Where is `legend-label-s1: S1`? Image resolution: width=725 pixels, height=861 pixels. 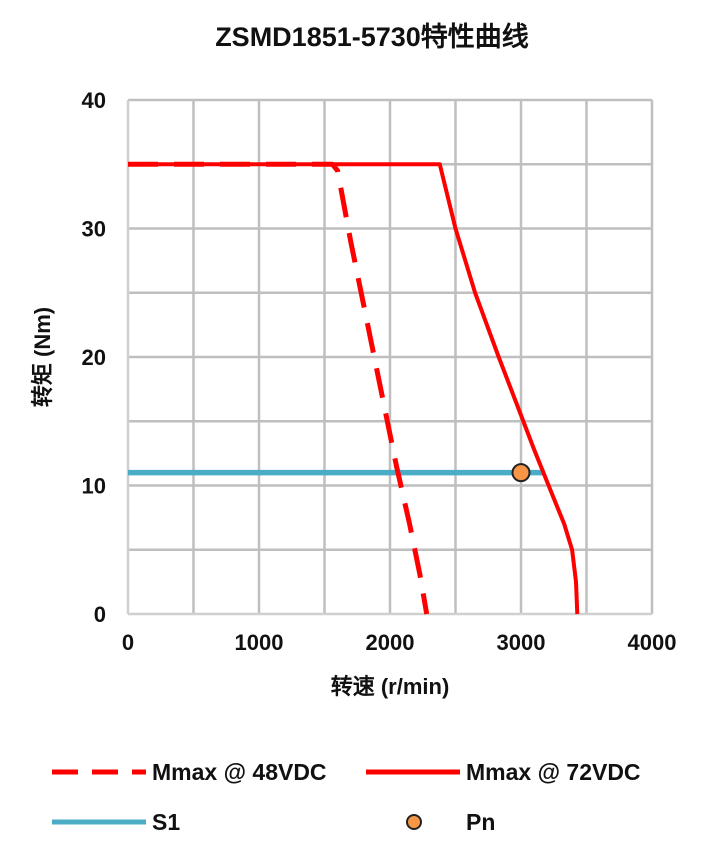
legend-label-s1: S1 is located at coordinates (166, 822).